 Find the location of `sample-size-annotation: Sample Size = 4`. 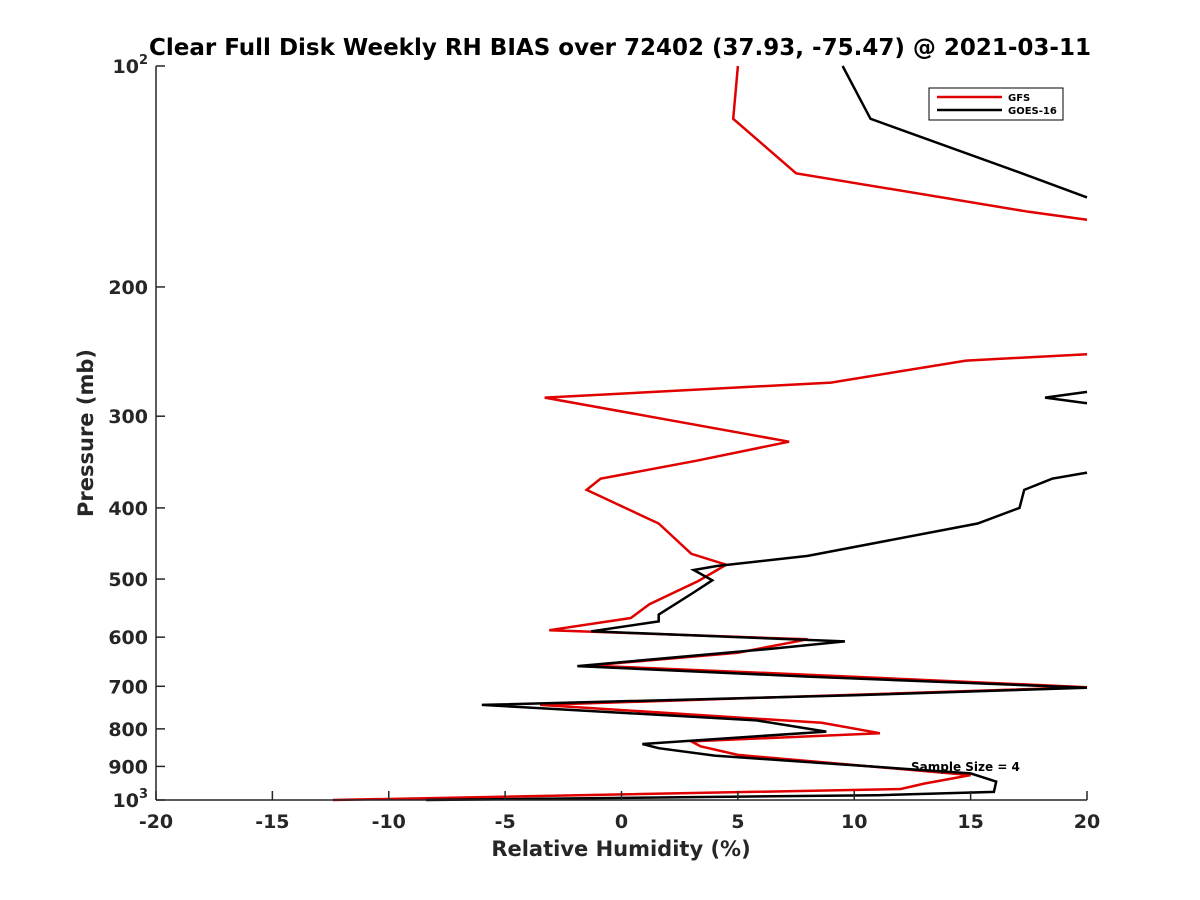

sample-size-annotation: Sample Size = 4 is located at coordinates (965, 767).